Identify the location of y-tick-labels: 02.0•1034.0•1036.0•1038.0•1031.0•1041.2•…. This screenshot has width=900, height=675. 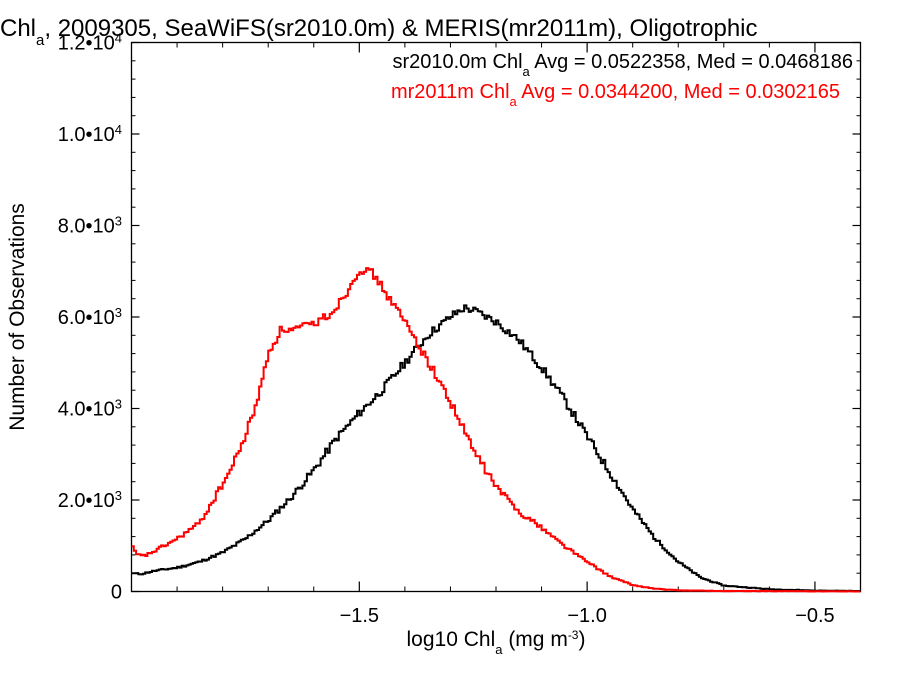
(90, 317).